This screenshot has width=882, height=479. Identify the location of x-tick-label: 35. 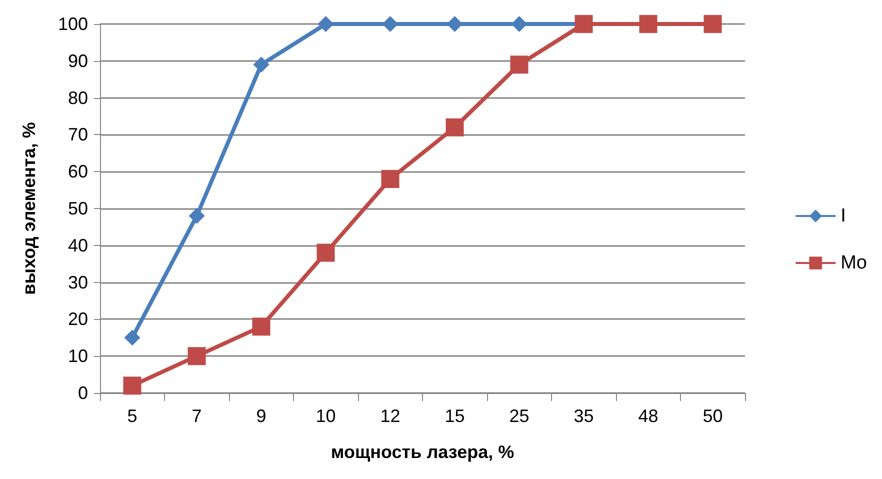
(584, 416).